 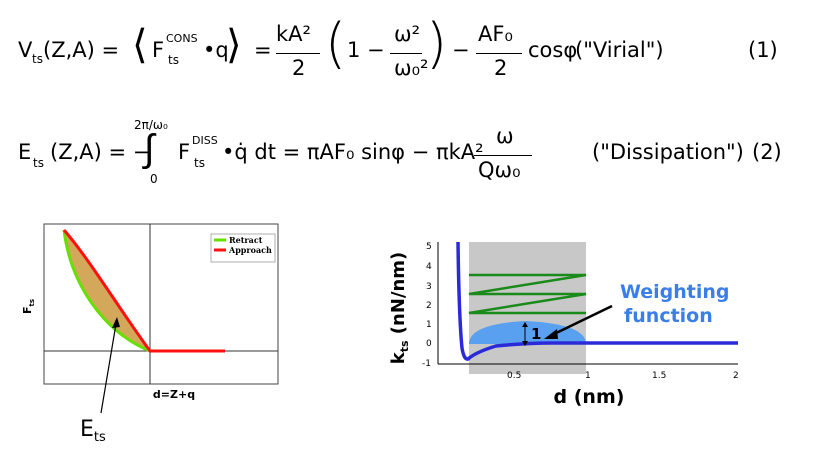 I want to click on ytick-1: 1, so click(x=429, y=325).